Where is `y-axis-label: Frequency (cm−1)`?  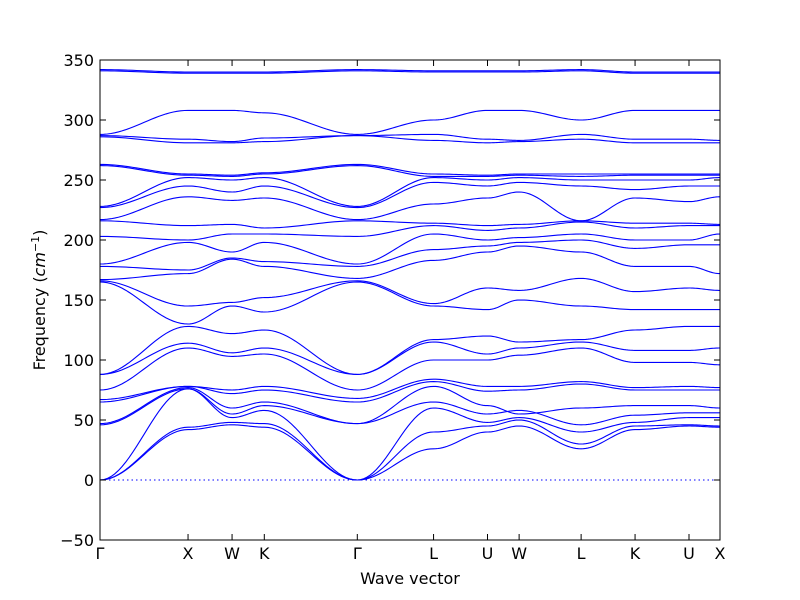
y-axis-label: Frequency (cm−1) is located at coordinates (39, 300).